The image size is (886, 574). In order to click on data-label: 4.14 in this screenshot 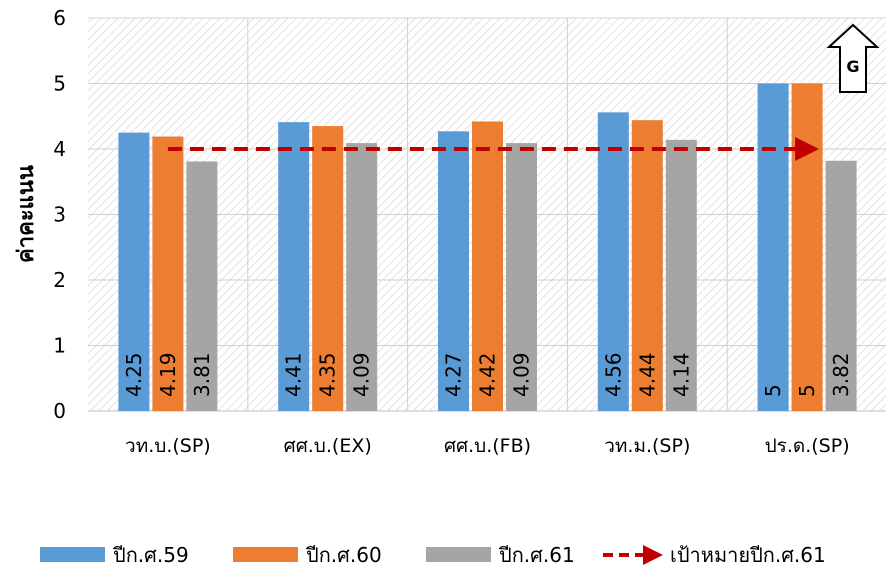, I will do `click(681, 374)`.